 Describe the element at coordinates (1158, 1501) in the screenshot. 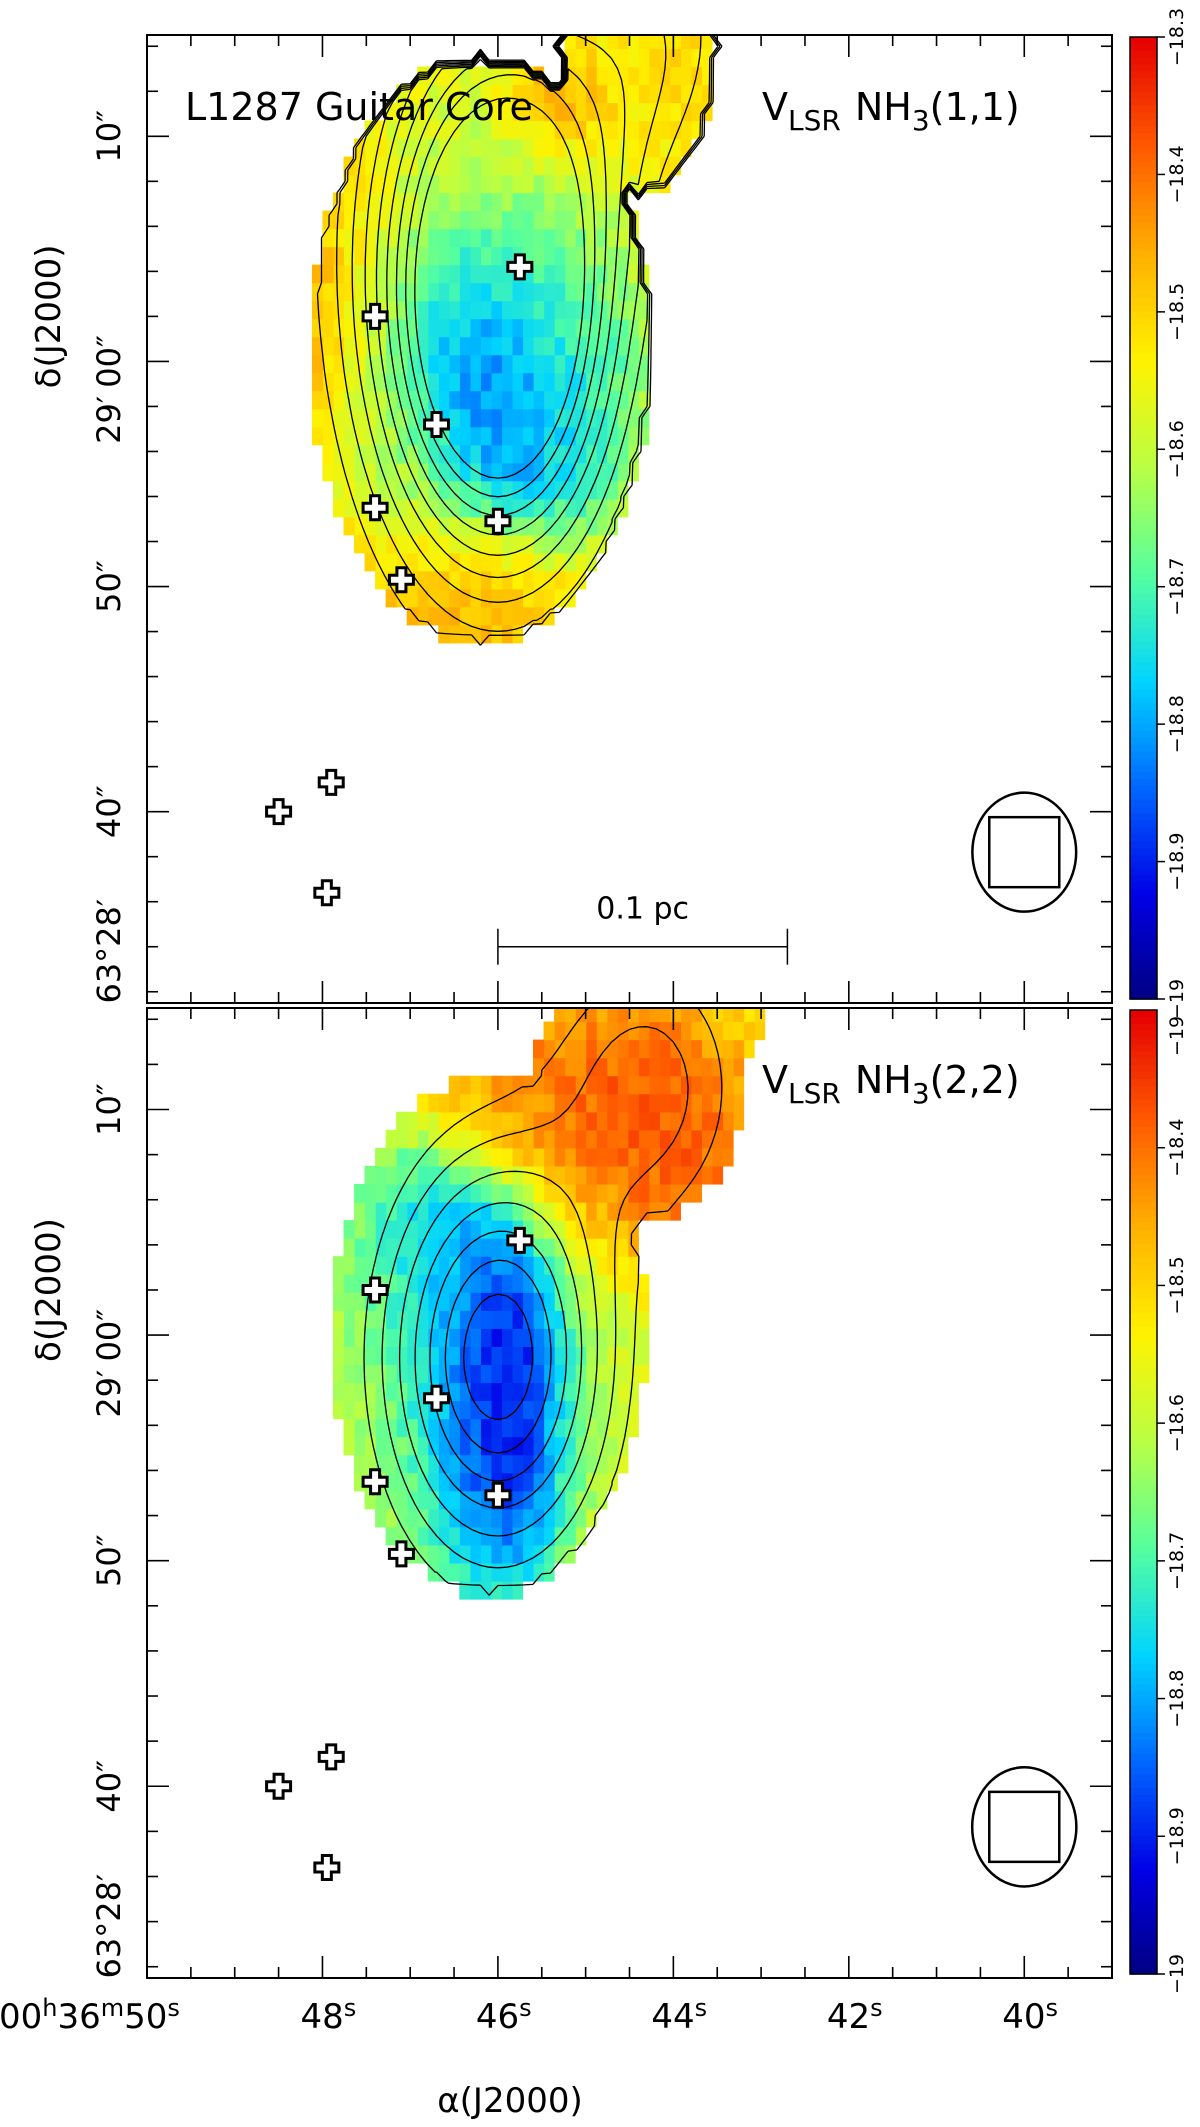

I see `colorbar: −18.4−18.5−18.6−18.7−18.8−18.9−19−19` at that location.